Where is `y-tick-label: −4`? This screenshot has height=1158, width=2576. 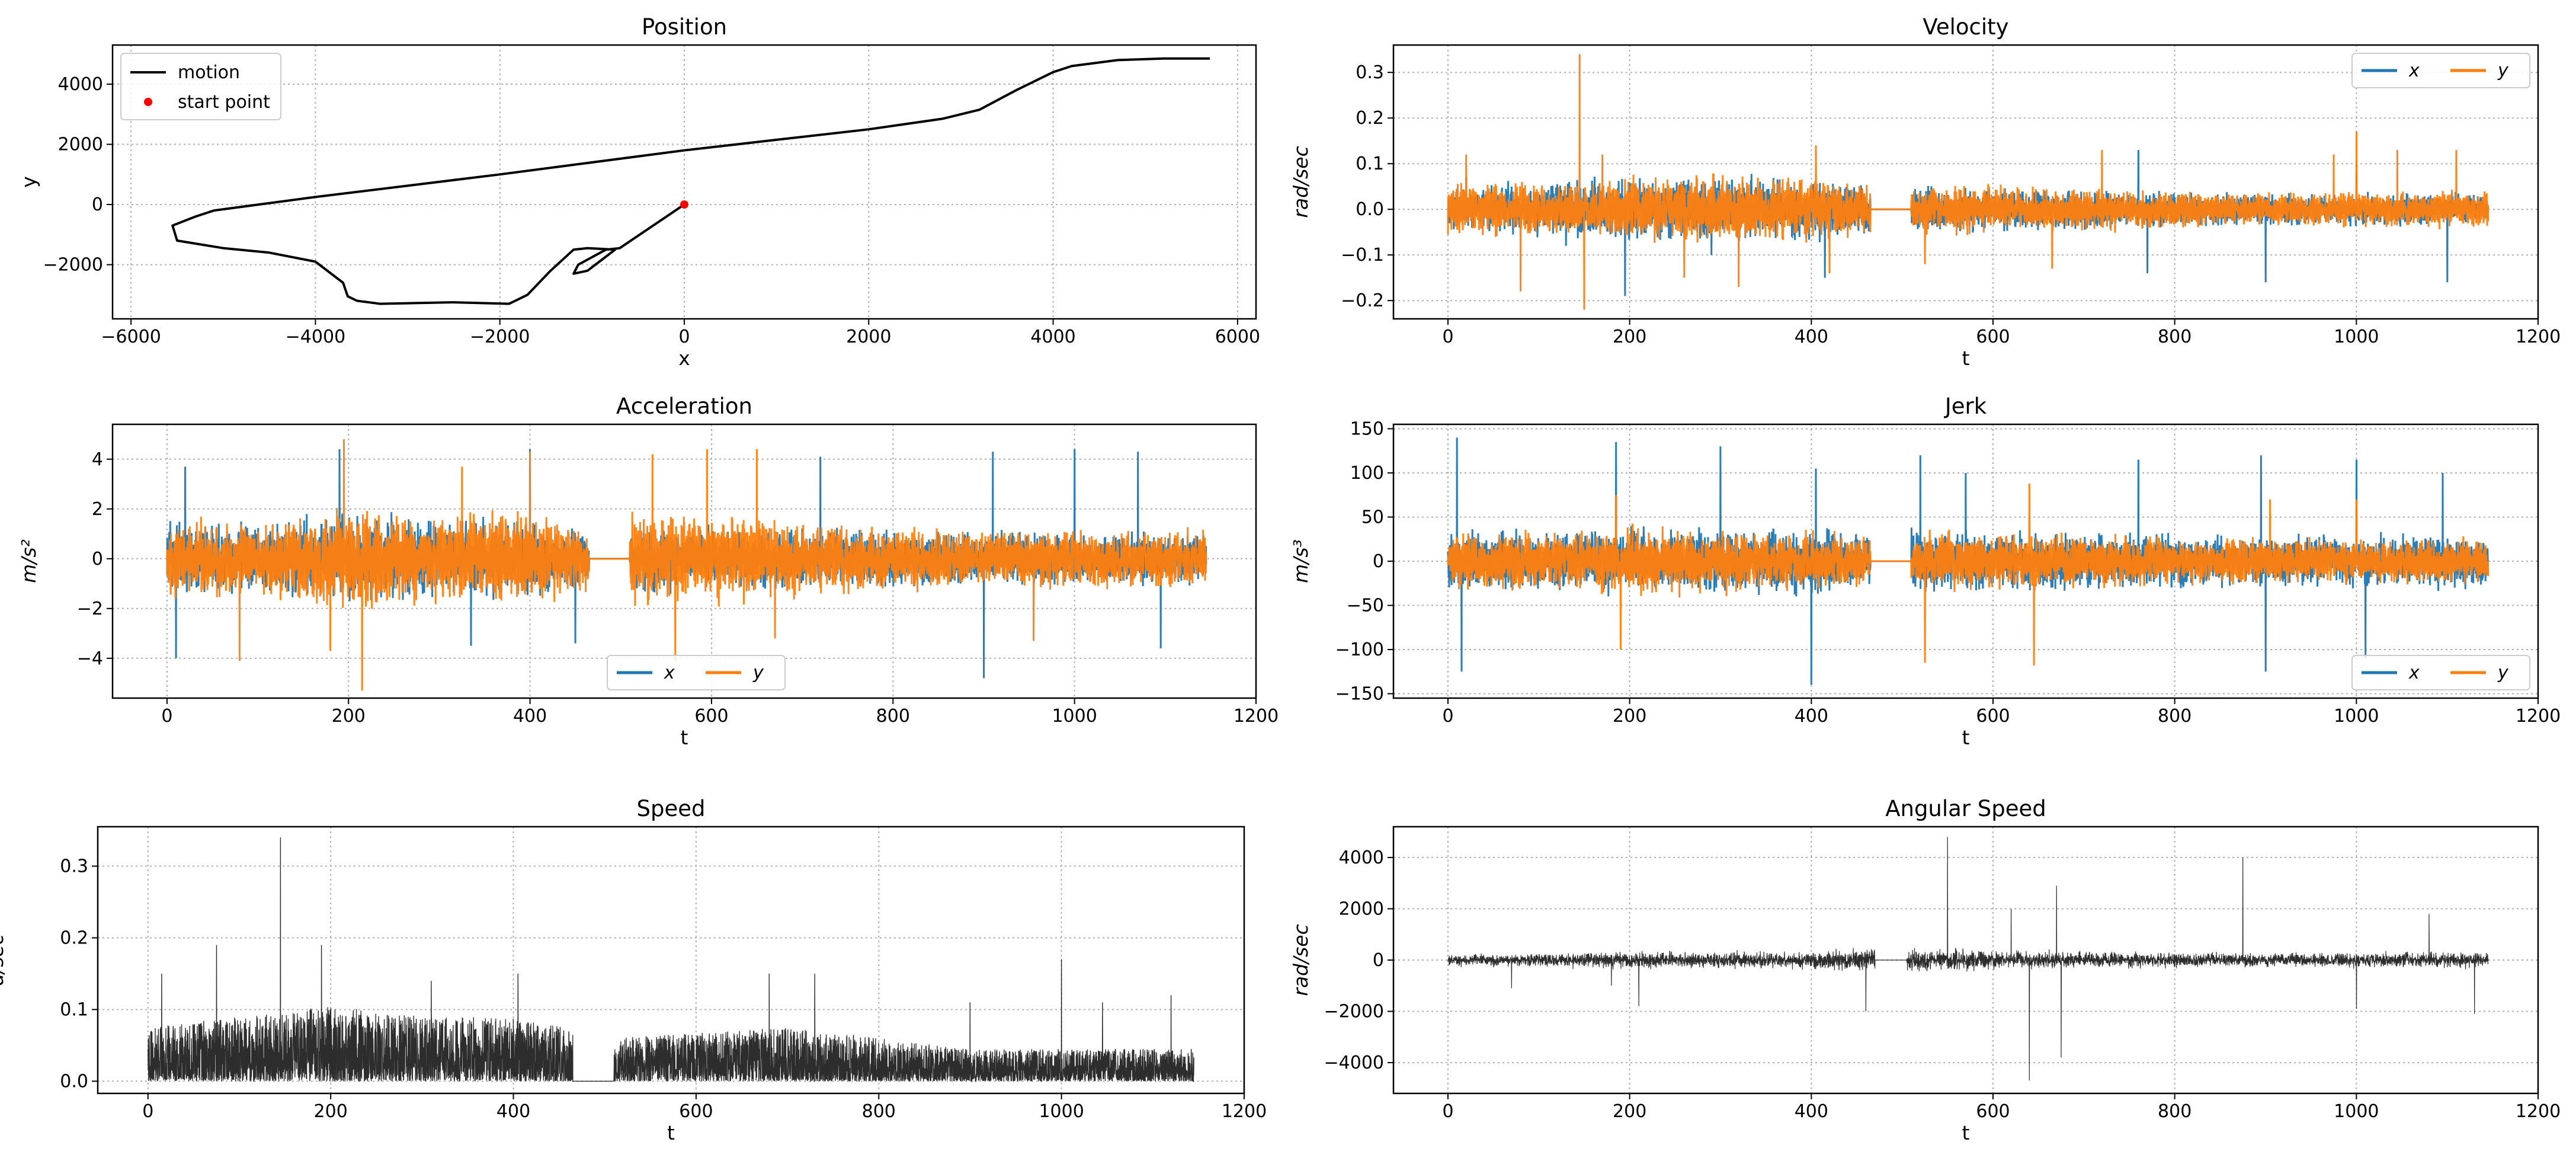
y-tick-label: −4 is located at coordinates (90, 658).